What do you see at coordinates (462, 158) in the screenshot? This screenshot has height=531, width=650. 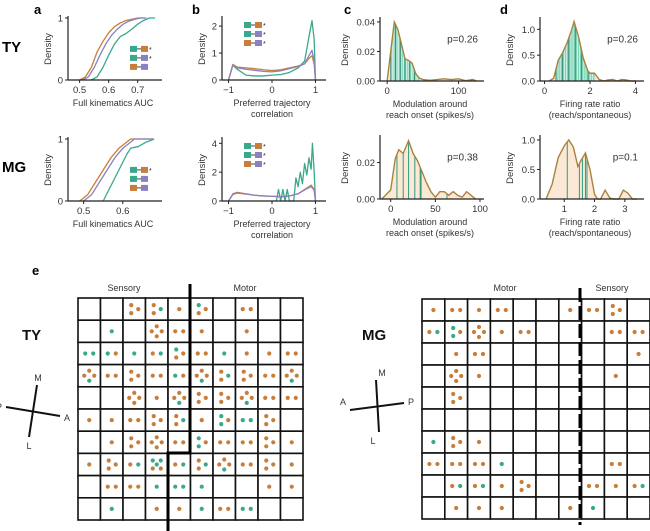 I see `p-value: p=0.38` at bounding box center [462, 158].